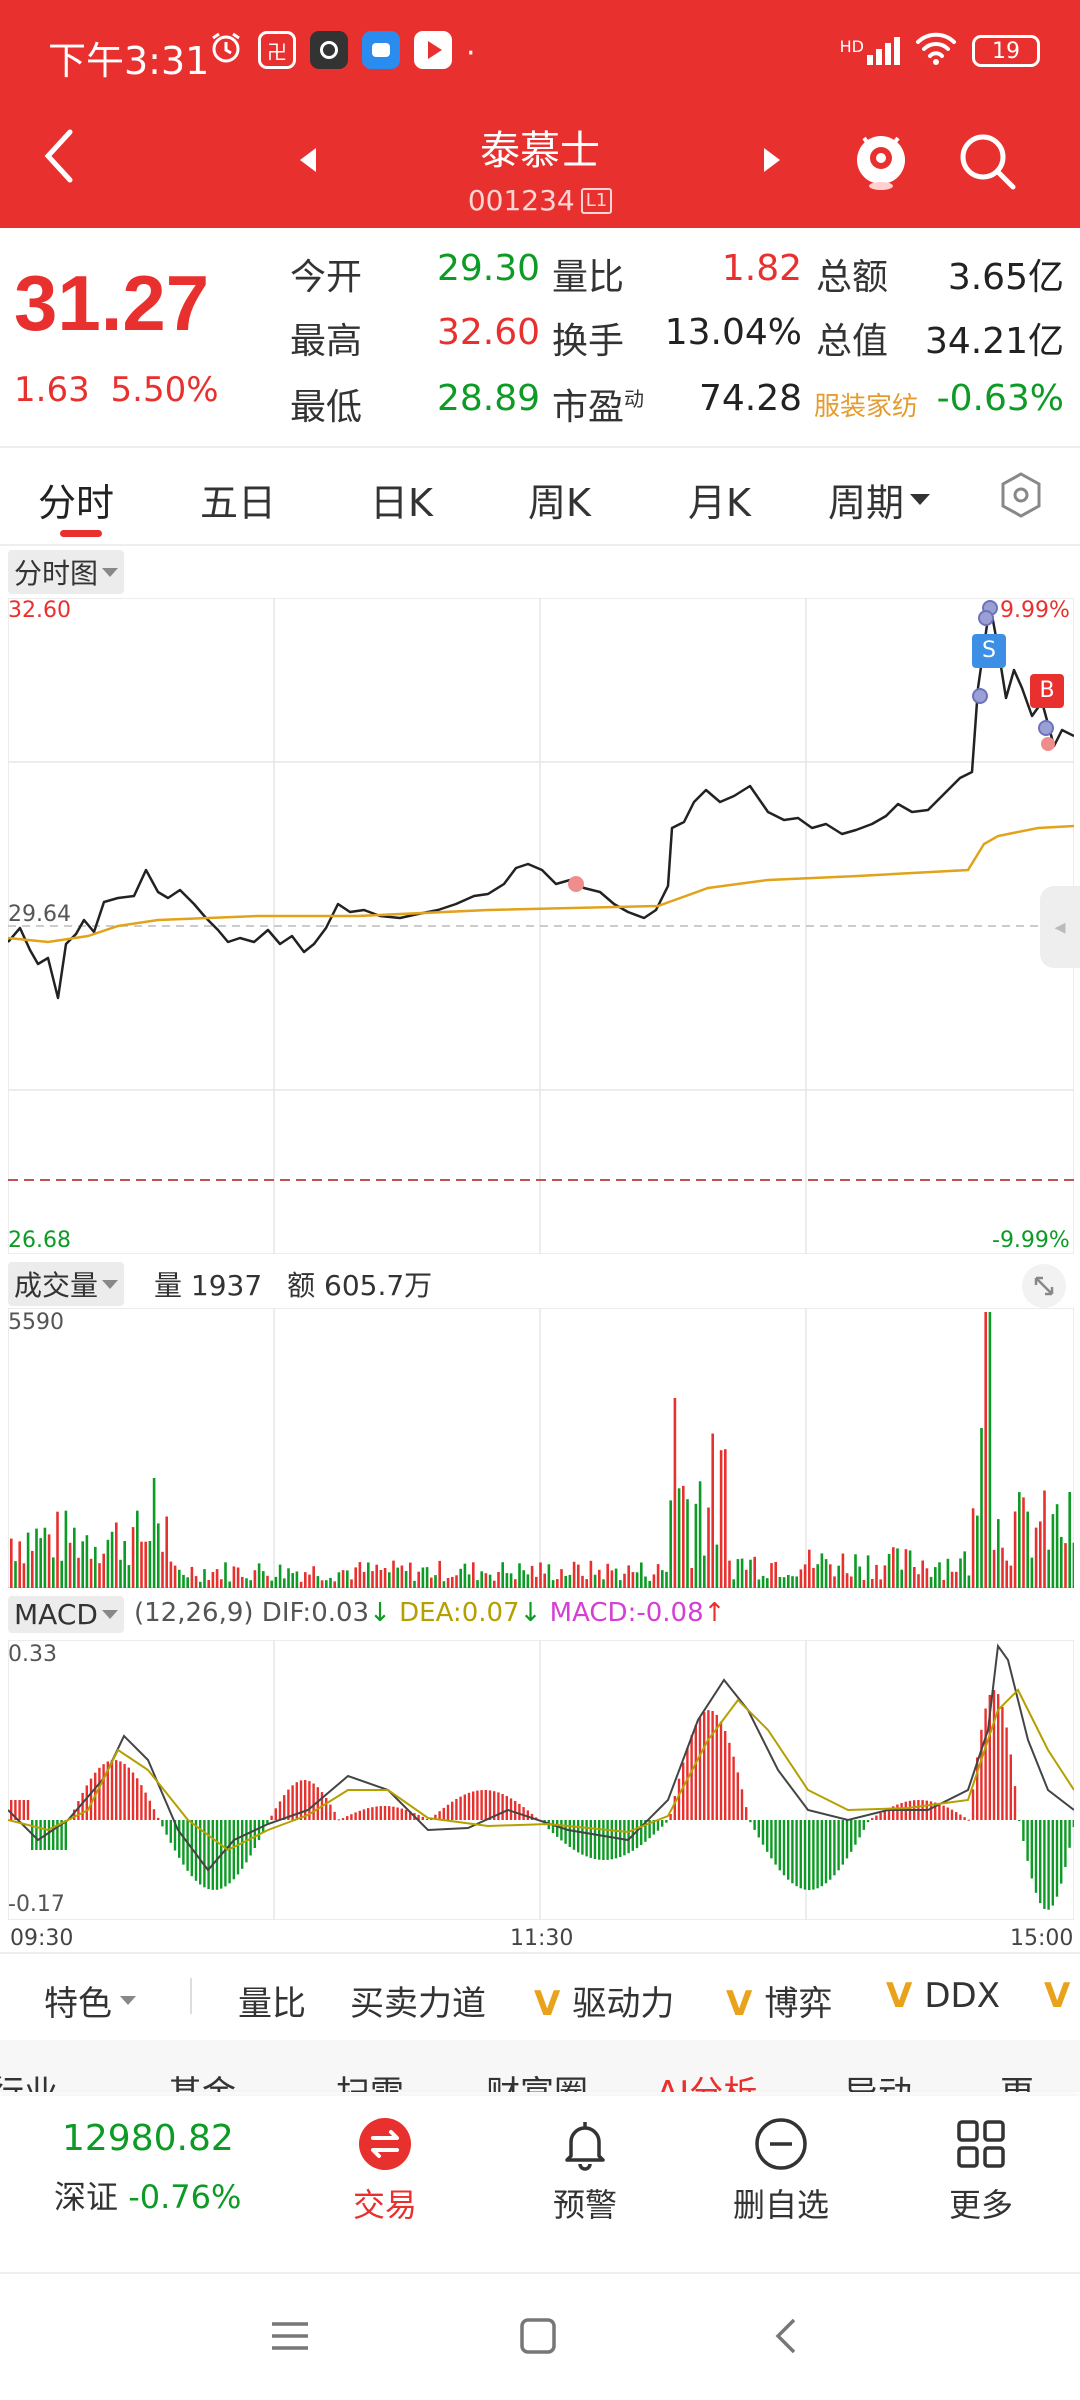  I want to click on sub-tab-minesweep: 扫雷, so click(370, 2079).